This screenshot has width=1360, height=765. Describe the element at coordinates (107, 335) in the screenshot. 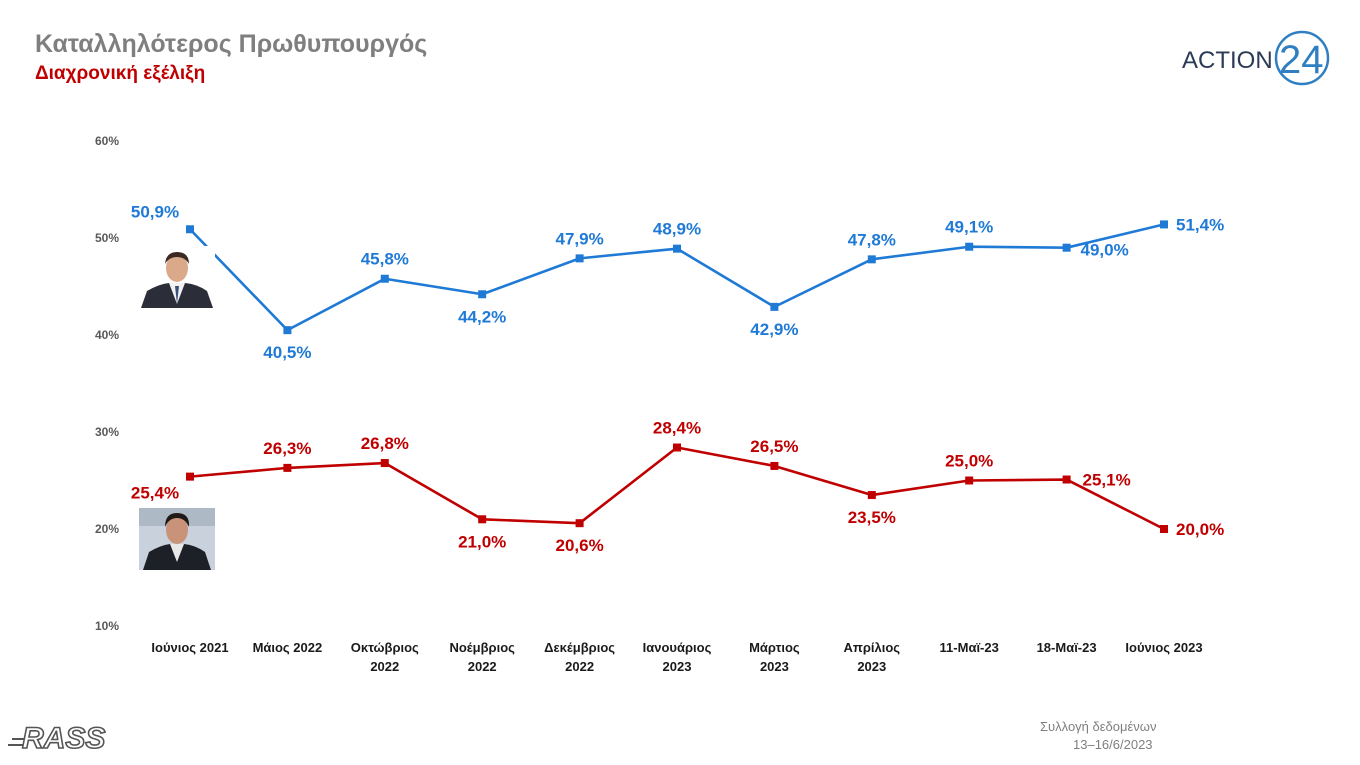

I see `y-tick-label: 40%` at that location.